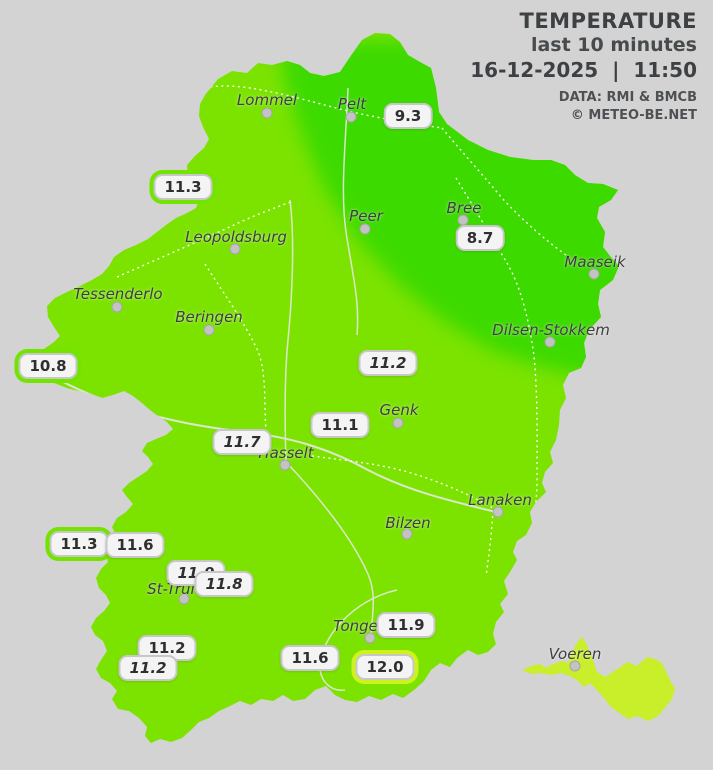 Image resolution: width=713 pixels, height=770 pixels. What do you see at coordinates (575, 666) in the screenshot?
I see `city-dot-voeren` at bounding box center [575, 666].